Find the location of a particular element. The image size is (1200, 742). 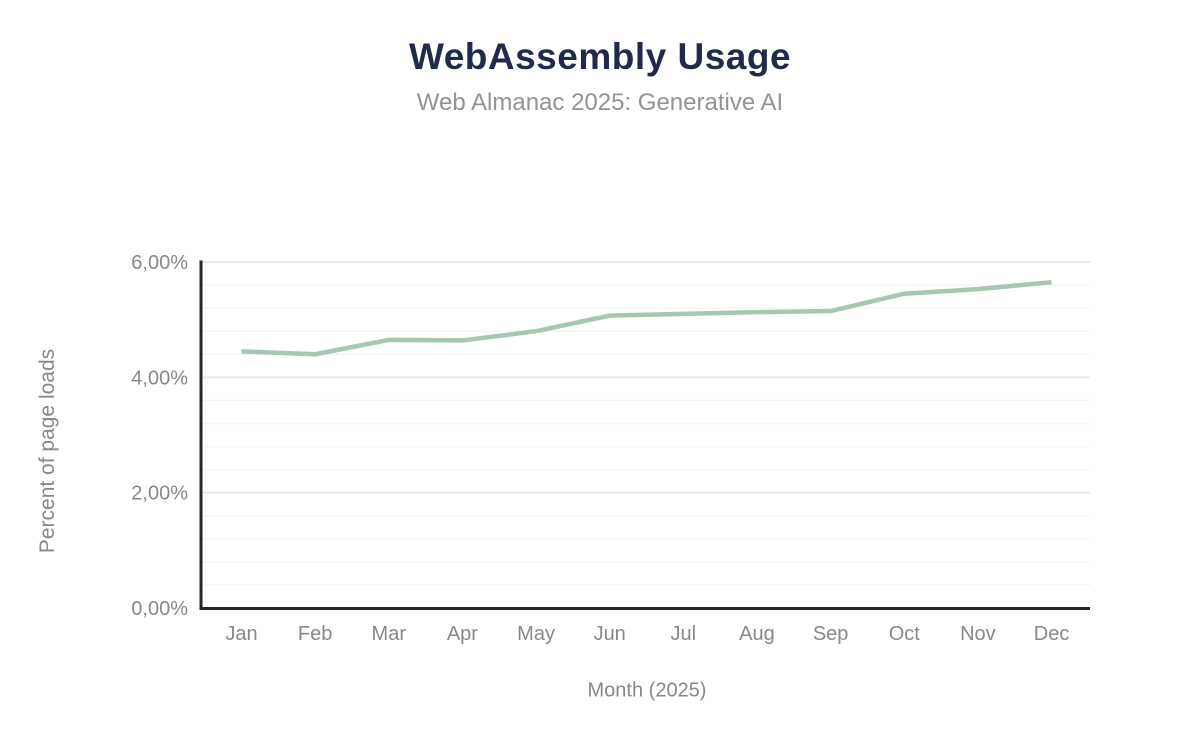

x-tick-label: Jun is located at coordinates (610, 634).